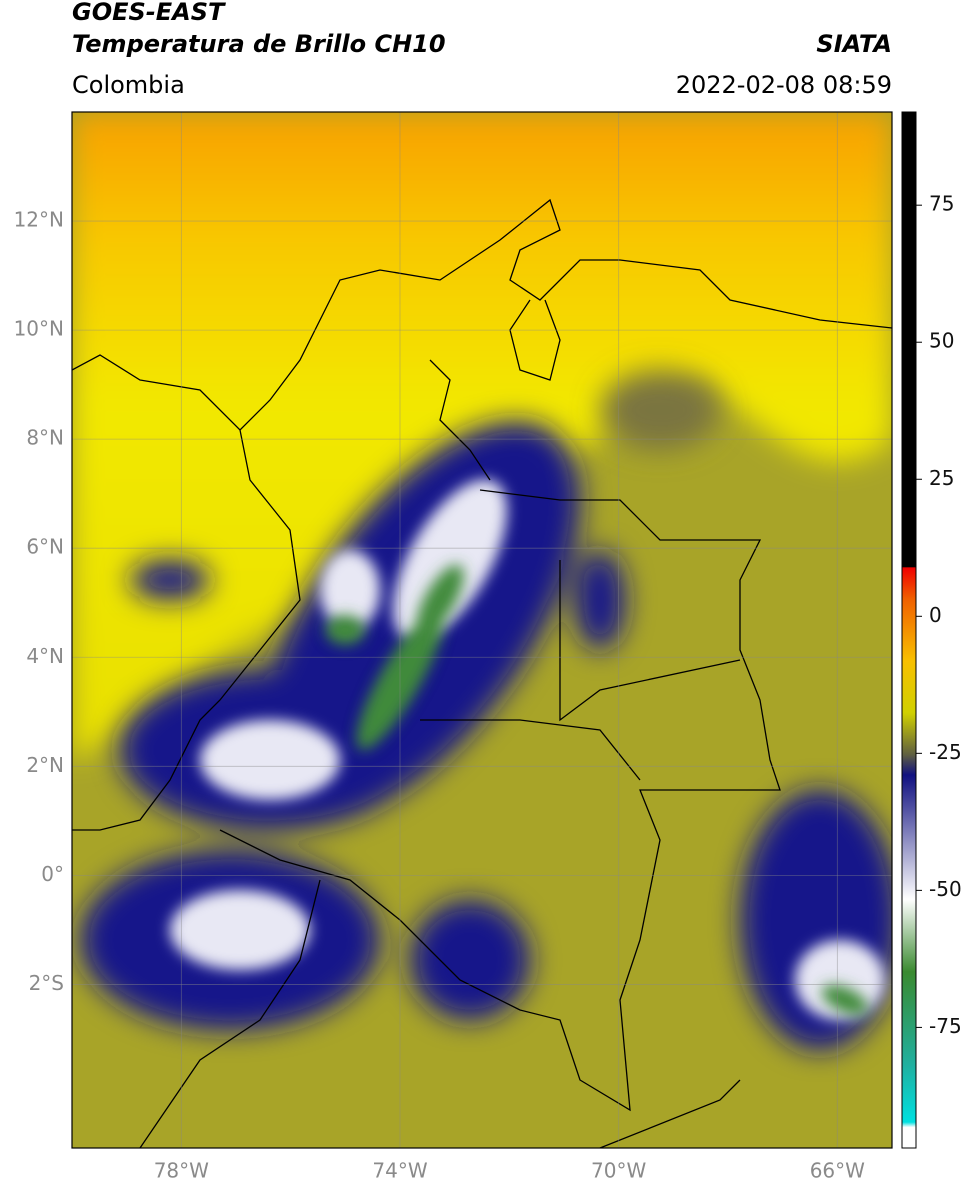 The image size is (966, 1194). Describe the element at coordinates (854, 44) in the screenshot. I see `source: SIATA` at that location.